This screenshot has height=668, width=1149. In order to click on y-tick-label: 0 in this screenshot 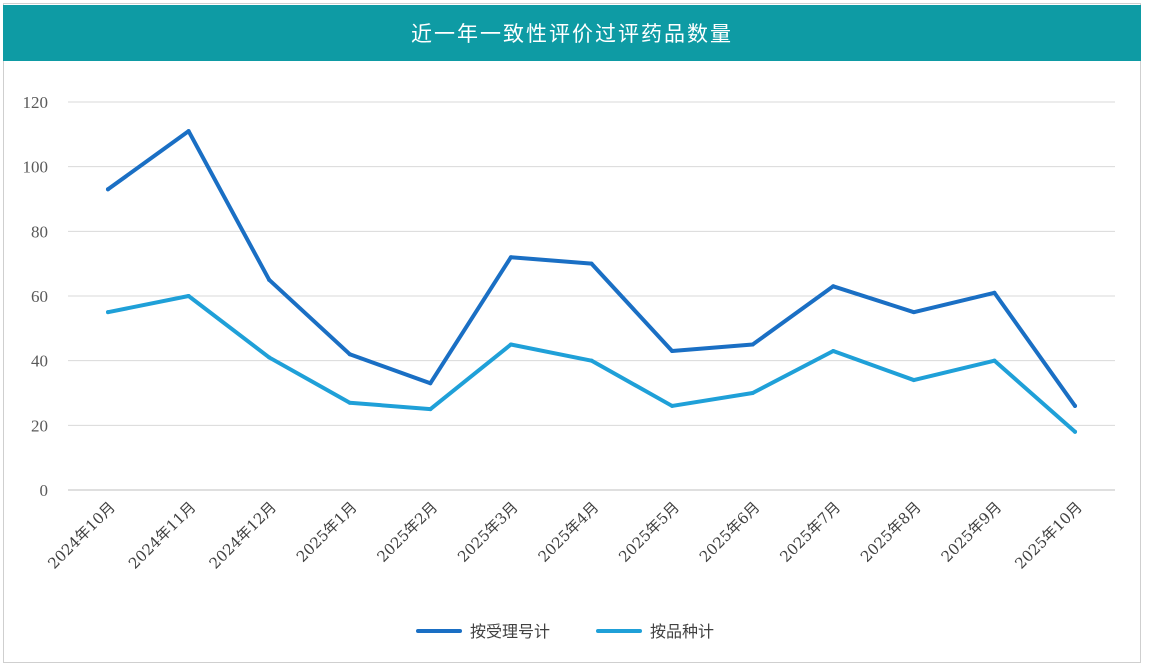, I will do `click(44, 490)`.